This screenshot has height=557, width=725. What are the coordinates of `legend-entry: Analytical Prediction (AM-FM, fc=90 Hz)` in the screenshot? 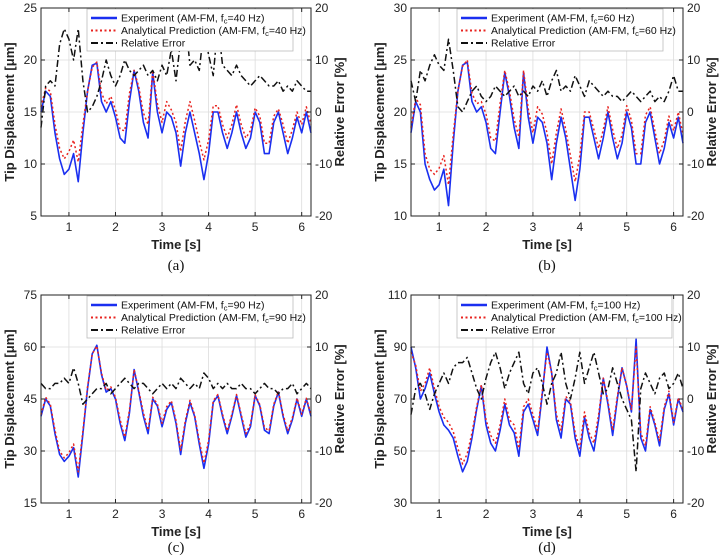 It's located at (213, 318).